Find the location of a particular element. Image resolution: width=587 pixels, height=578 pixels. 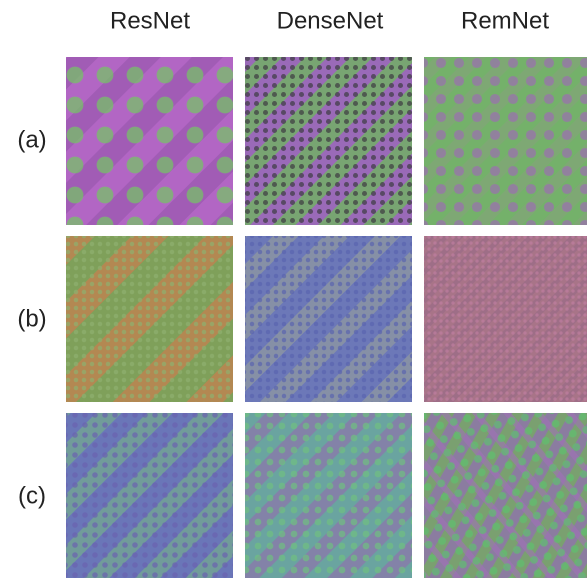

row-label: (c) is located at coordinates (32, 495).